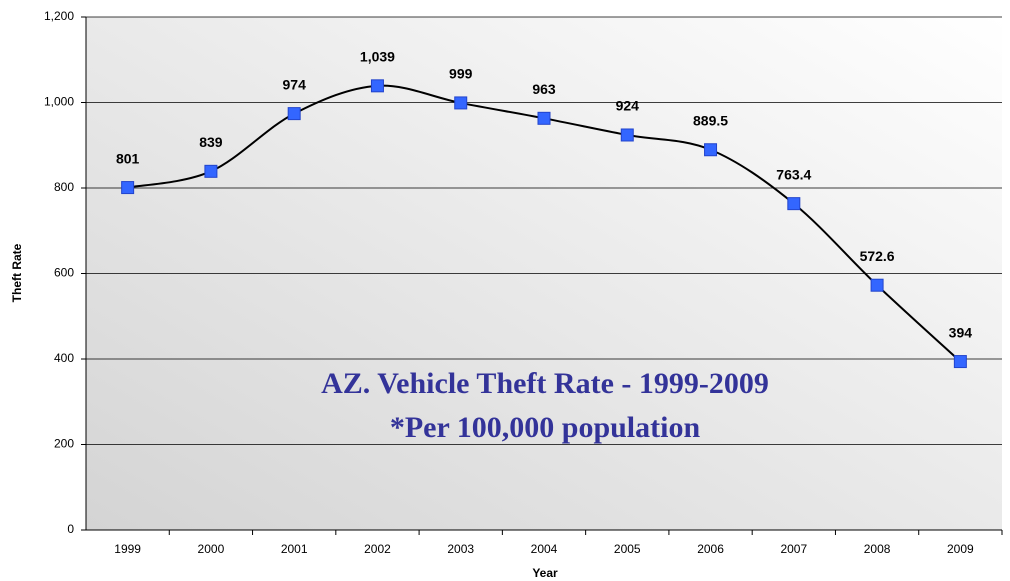 The image size is (1010, 581). What do you see at coordinates (961, 332) in the screenshot?
I see `data-label: 394` at bounding box center [961, 332].